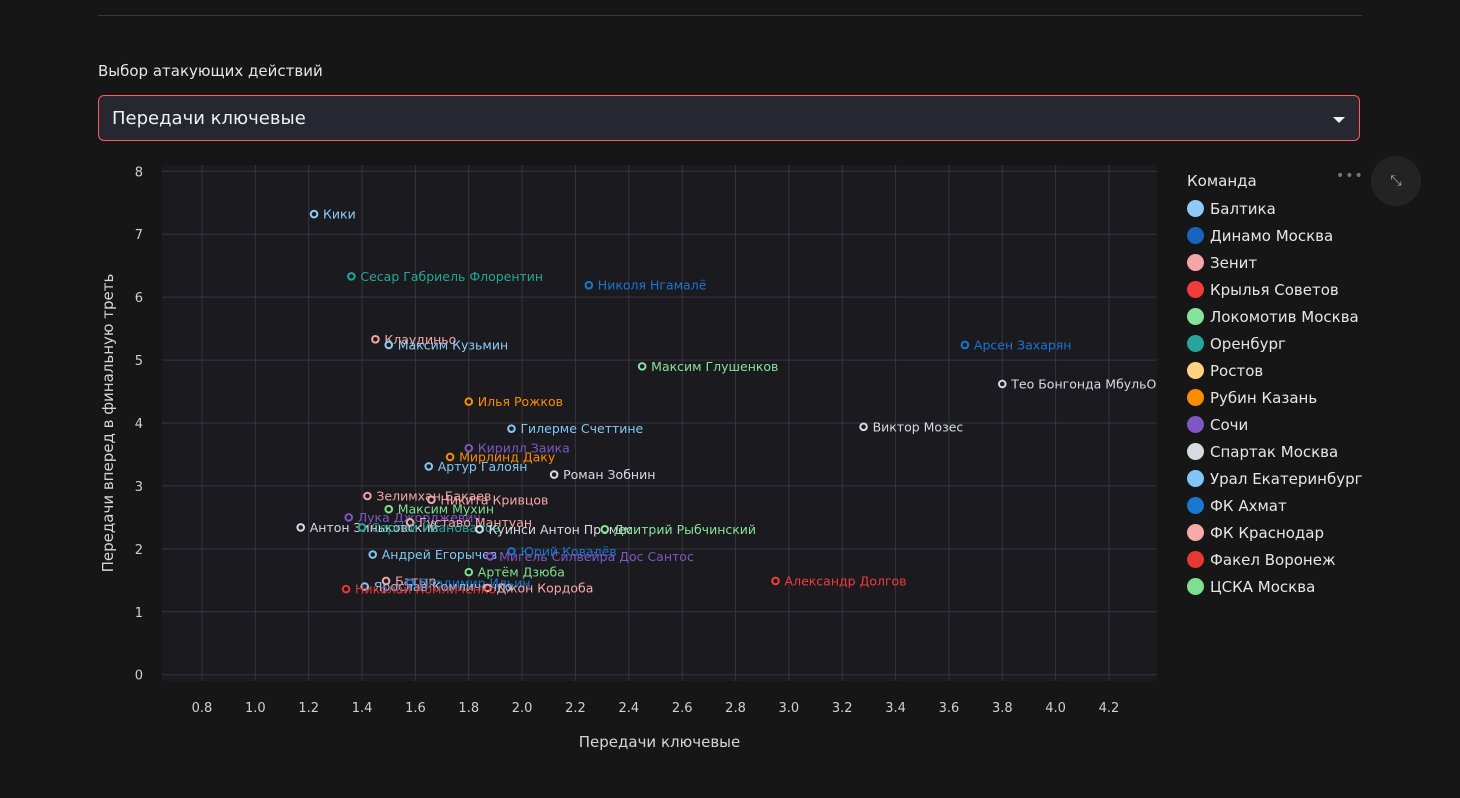  I want to click on x-tick-label: 2.6, so click(682, 708).